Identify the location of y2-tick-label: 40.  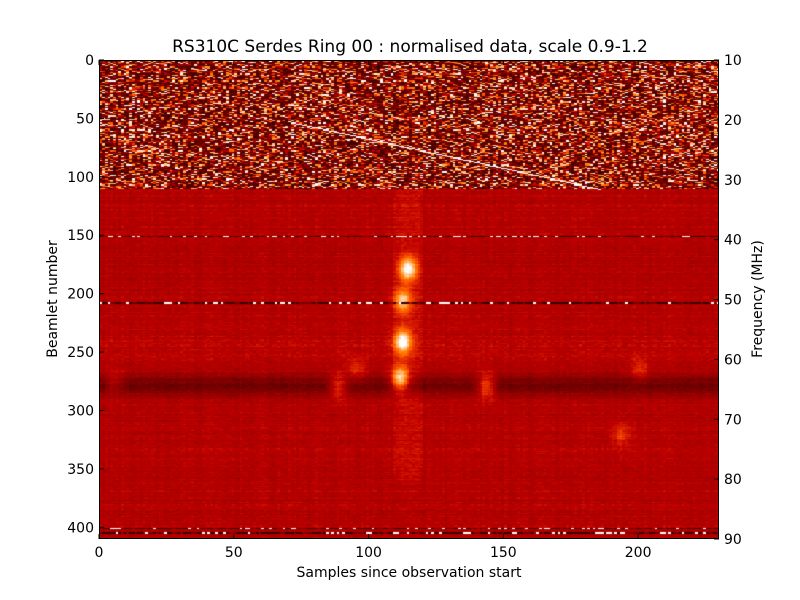
(733, 241).